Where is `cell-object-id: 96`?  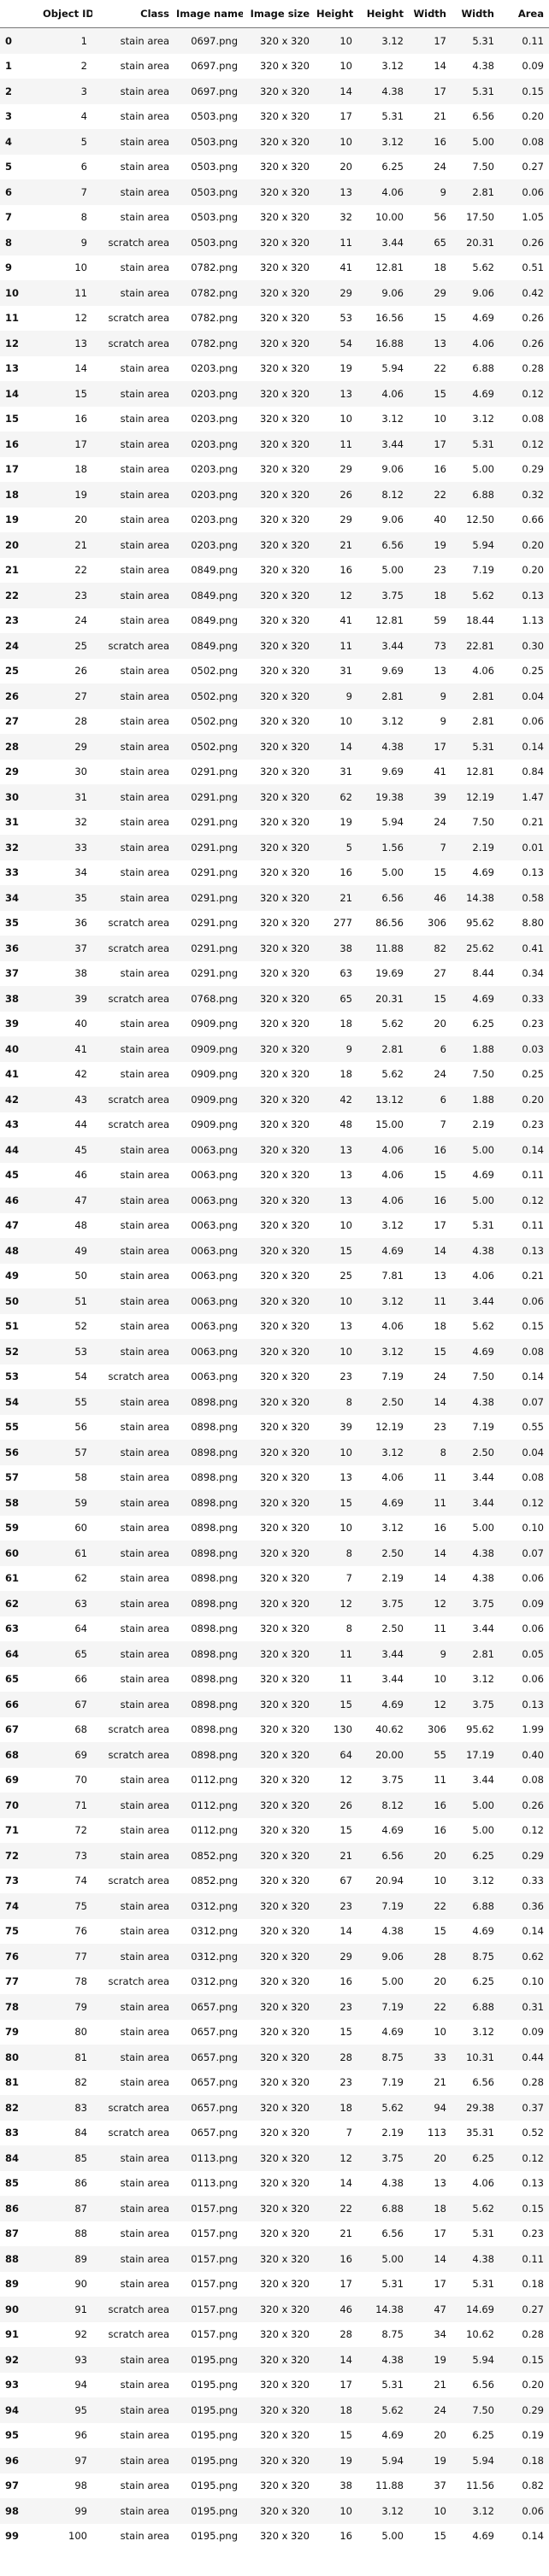
cell-object-id: 96 is located at coordinates (80, 2435).